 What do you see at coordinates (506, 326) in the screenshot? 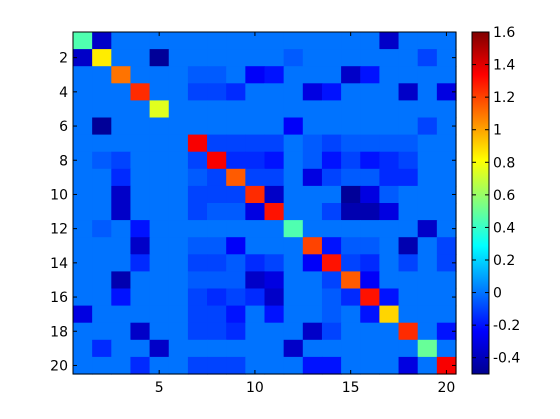
I see `colorbar-tick-label: -0.2` at bounding box center [506, 326].